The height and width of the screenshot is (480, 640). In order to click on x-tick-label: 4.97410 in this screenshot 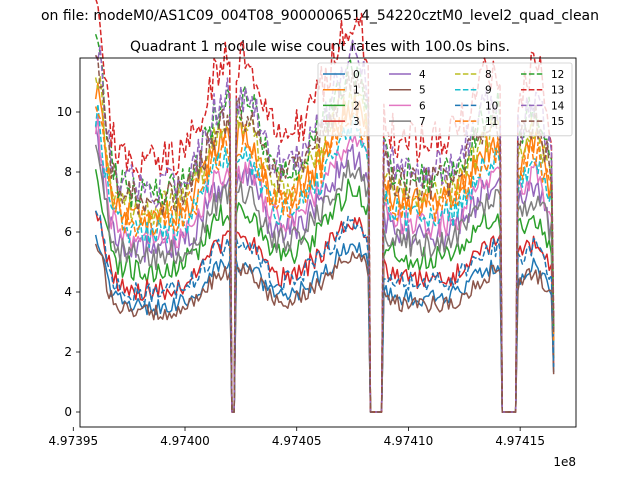, I will do `click(409, 441)`.